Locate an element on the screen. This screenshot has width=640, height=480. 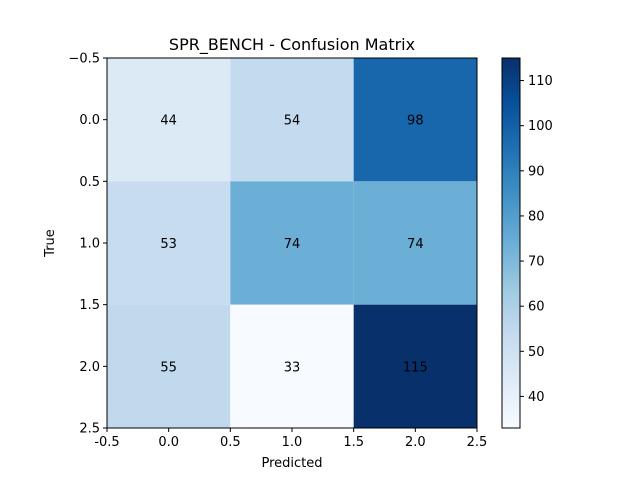
x-tick-label: -0.5 is located at coordinates (106, 442).